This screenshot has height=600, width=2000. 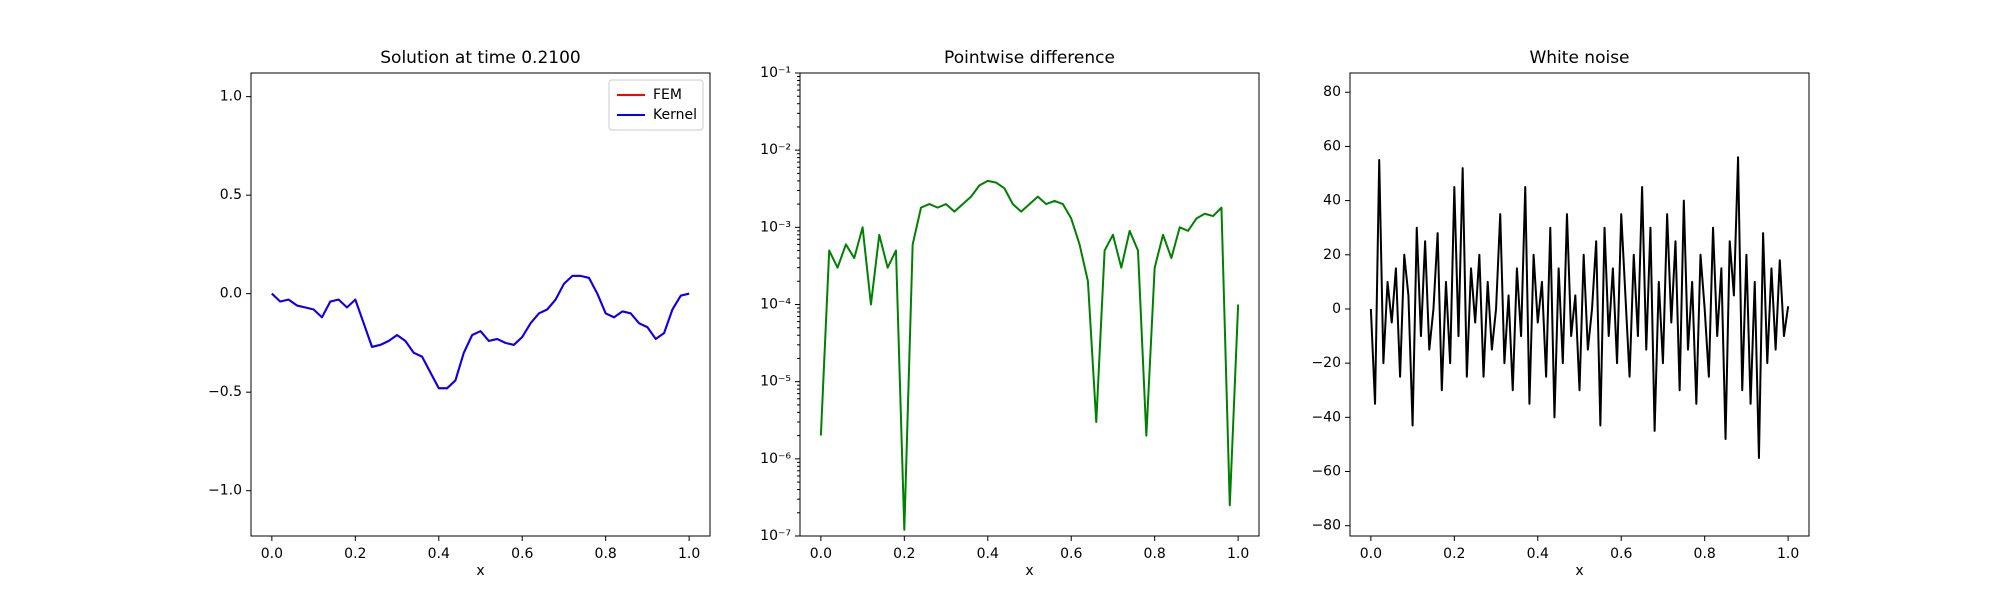 I want to click on y-tick-label: 0.5, so click(x=231, y=195).